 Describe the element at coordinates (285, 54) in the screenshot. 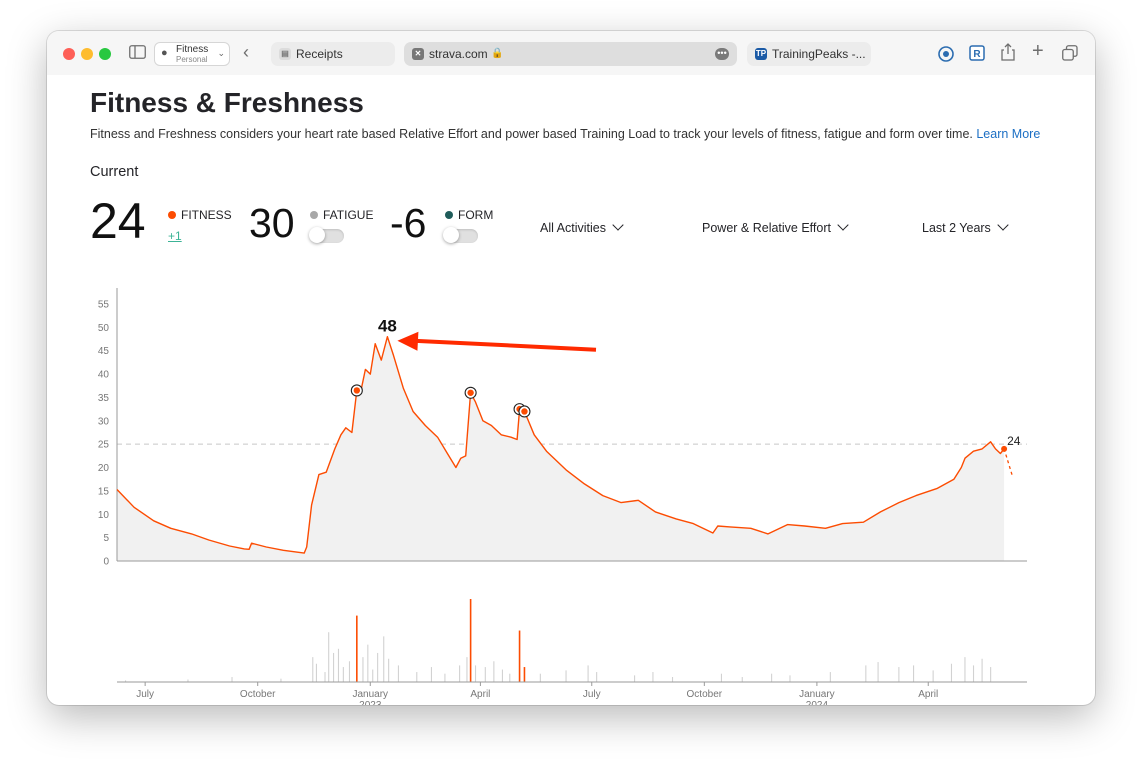

I see `receipts-favicon-icon: ▤` at that location.